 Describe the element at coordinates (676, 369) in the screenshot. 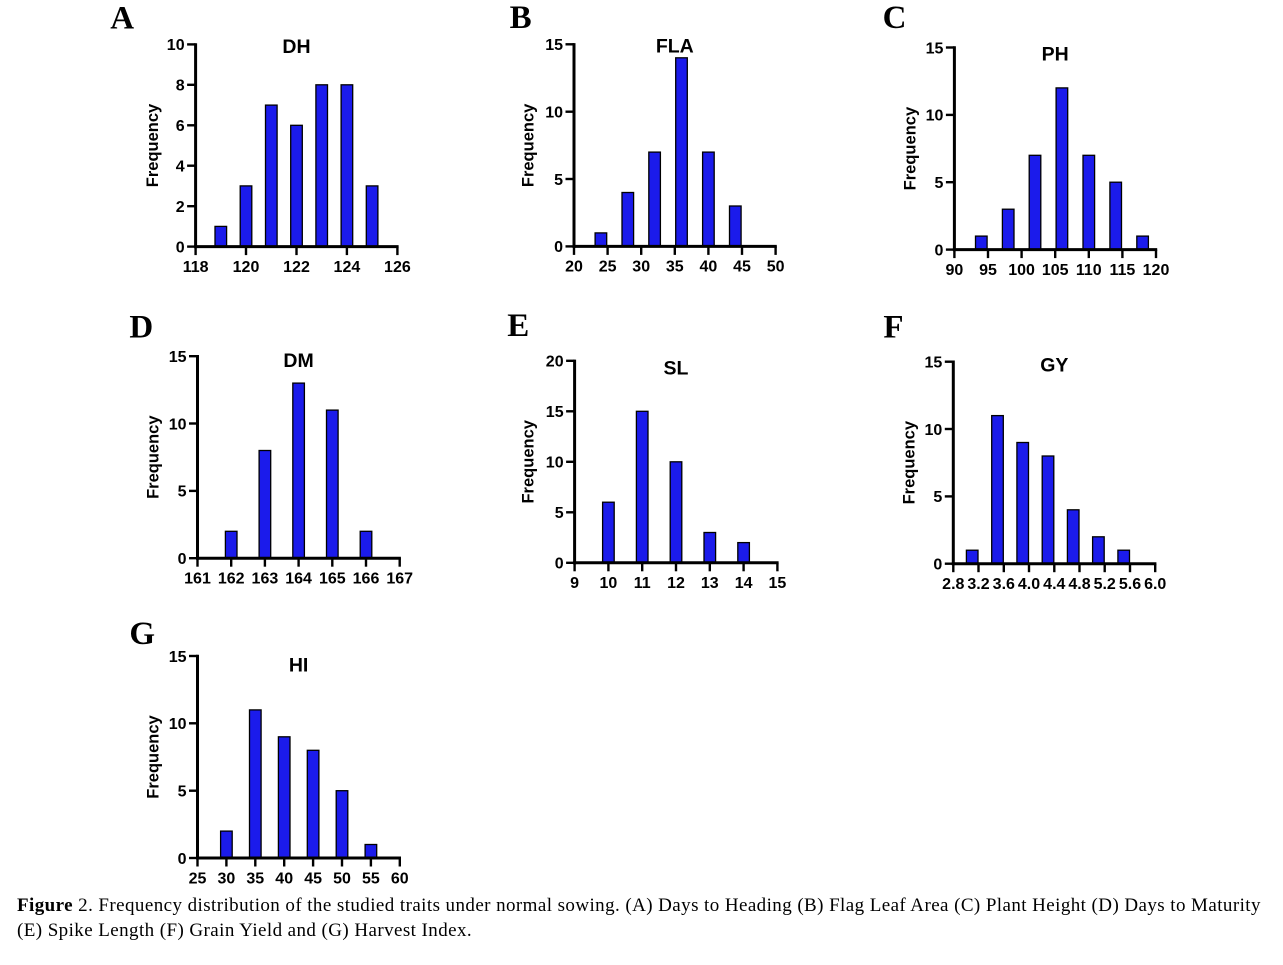

I see `svg-text: SL` at that location.